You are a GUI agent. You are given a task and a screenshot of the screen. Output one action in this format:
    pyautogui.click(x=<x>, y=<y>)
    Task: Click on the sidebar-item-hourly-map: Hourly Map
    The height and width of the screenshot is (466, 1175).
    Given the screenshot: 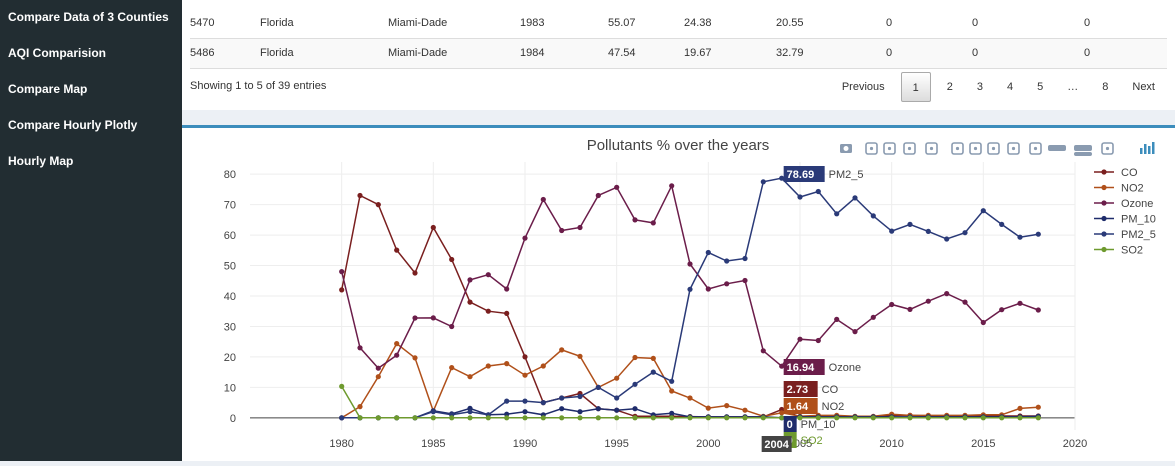 What is the action you would take?
    pyautogui.click(x=41, y=161)
    